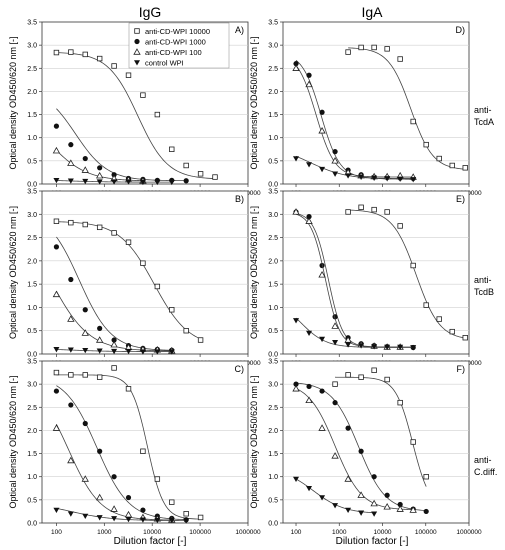  I want to click on legend-label: anti-CD-WPI 1000, so click(175, 41).